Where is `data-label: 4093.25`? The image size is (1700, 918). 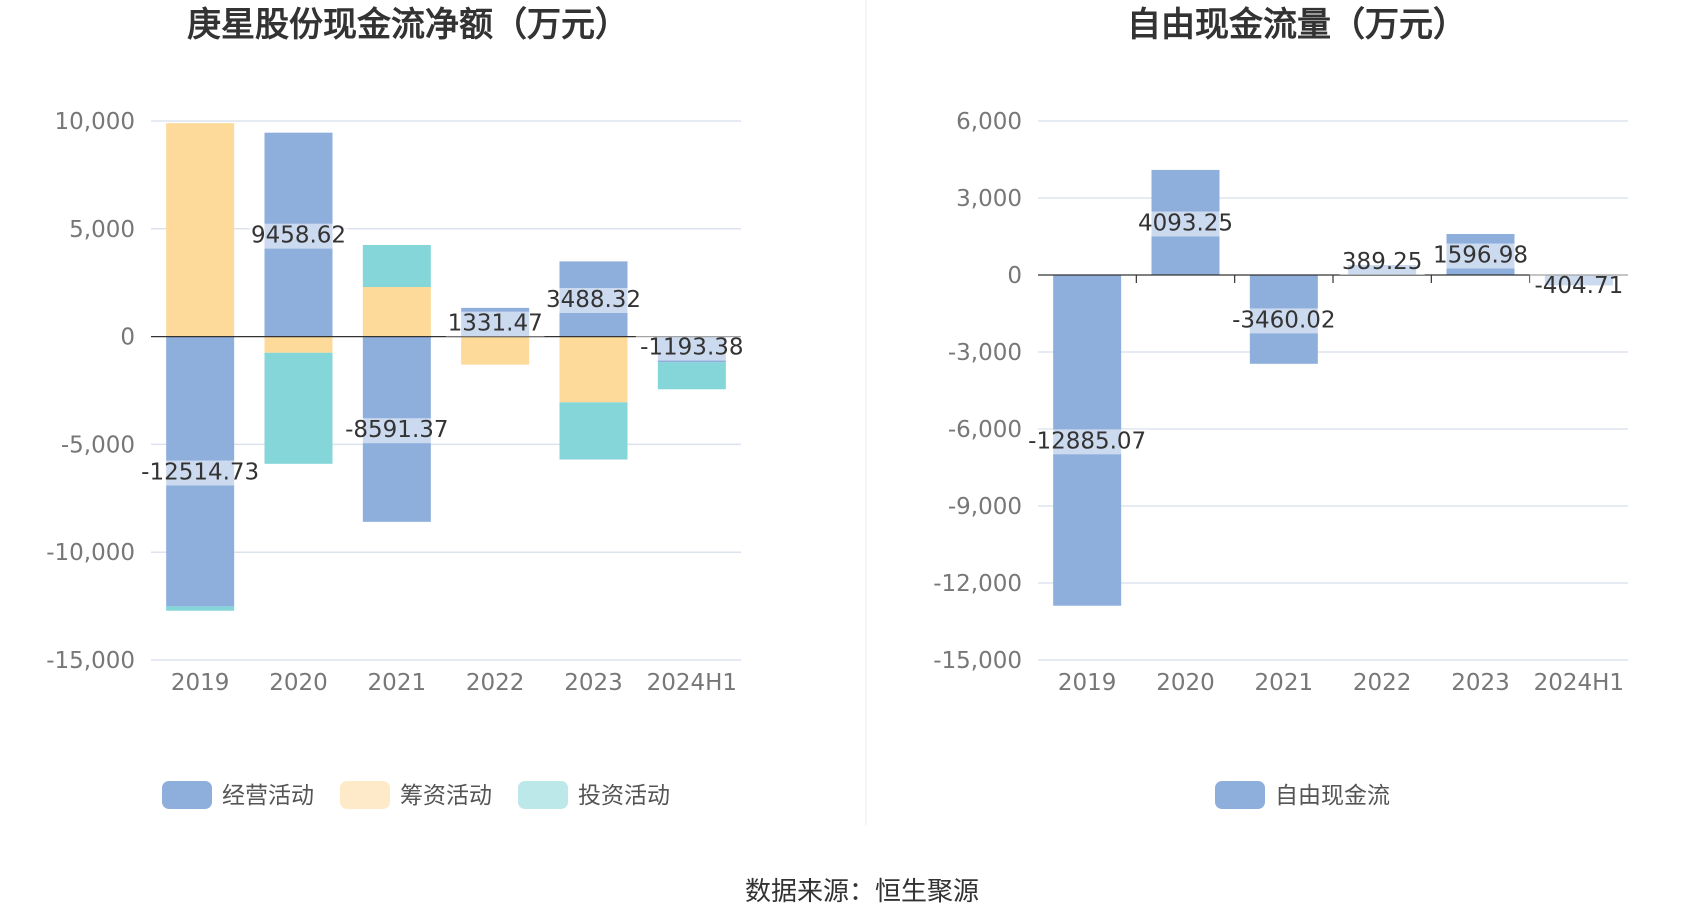 data-label: 4093.25 is located at coordinates (1185, 223).